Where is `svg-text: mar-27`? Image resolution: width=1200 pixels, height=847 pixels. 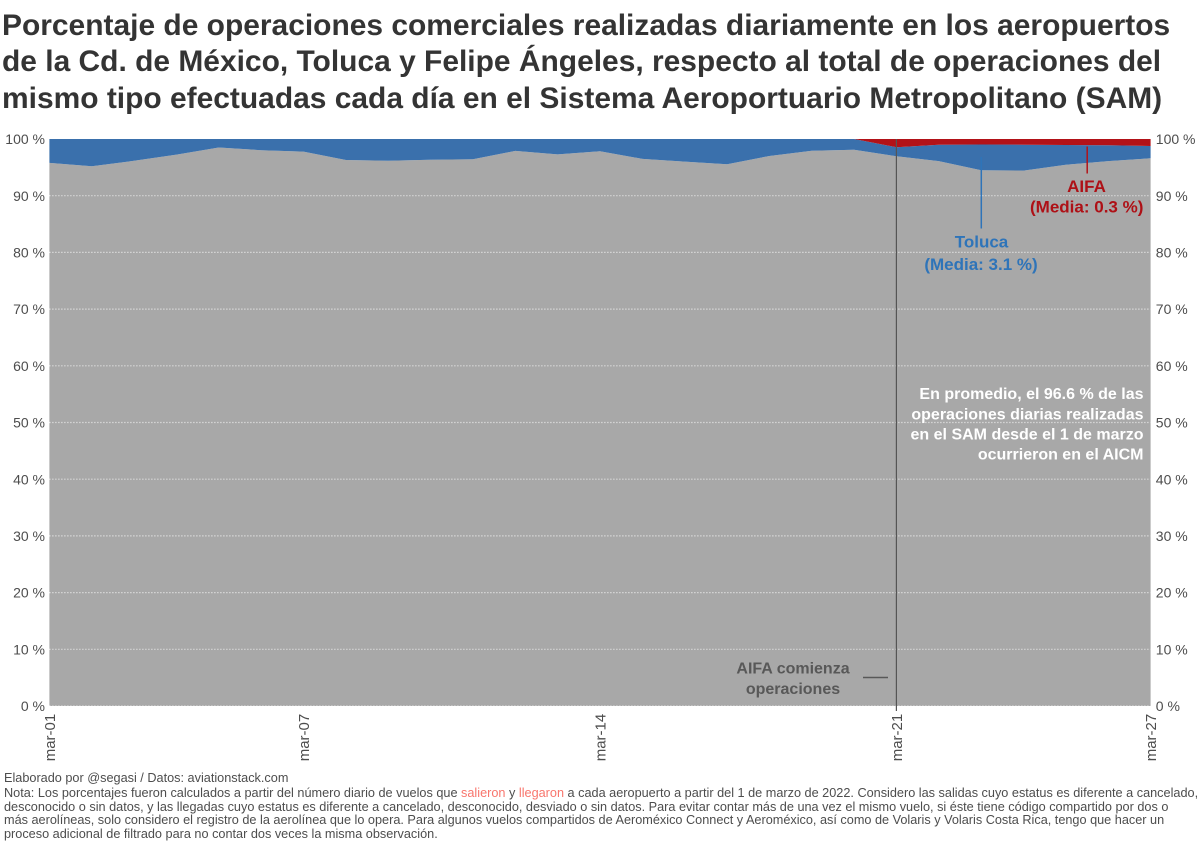 svg-text: mar-27 is located at coordinates (1151, 738).